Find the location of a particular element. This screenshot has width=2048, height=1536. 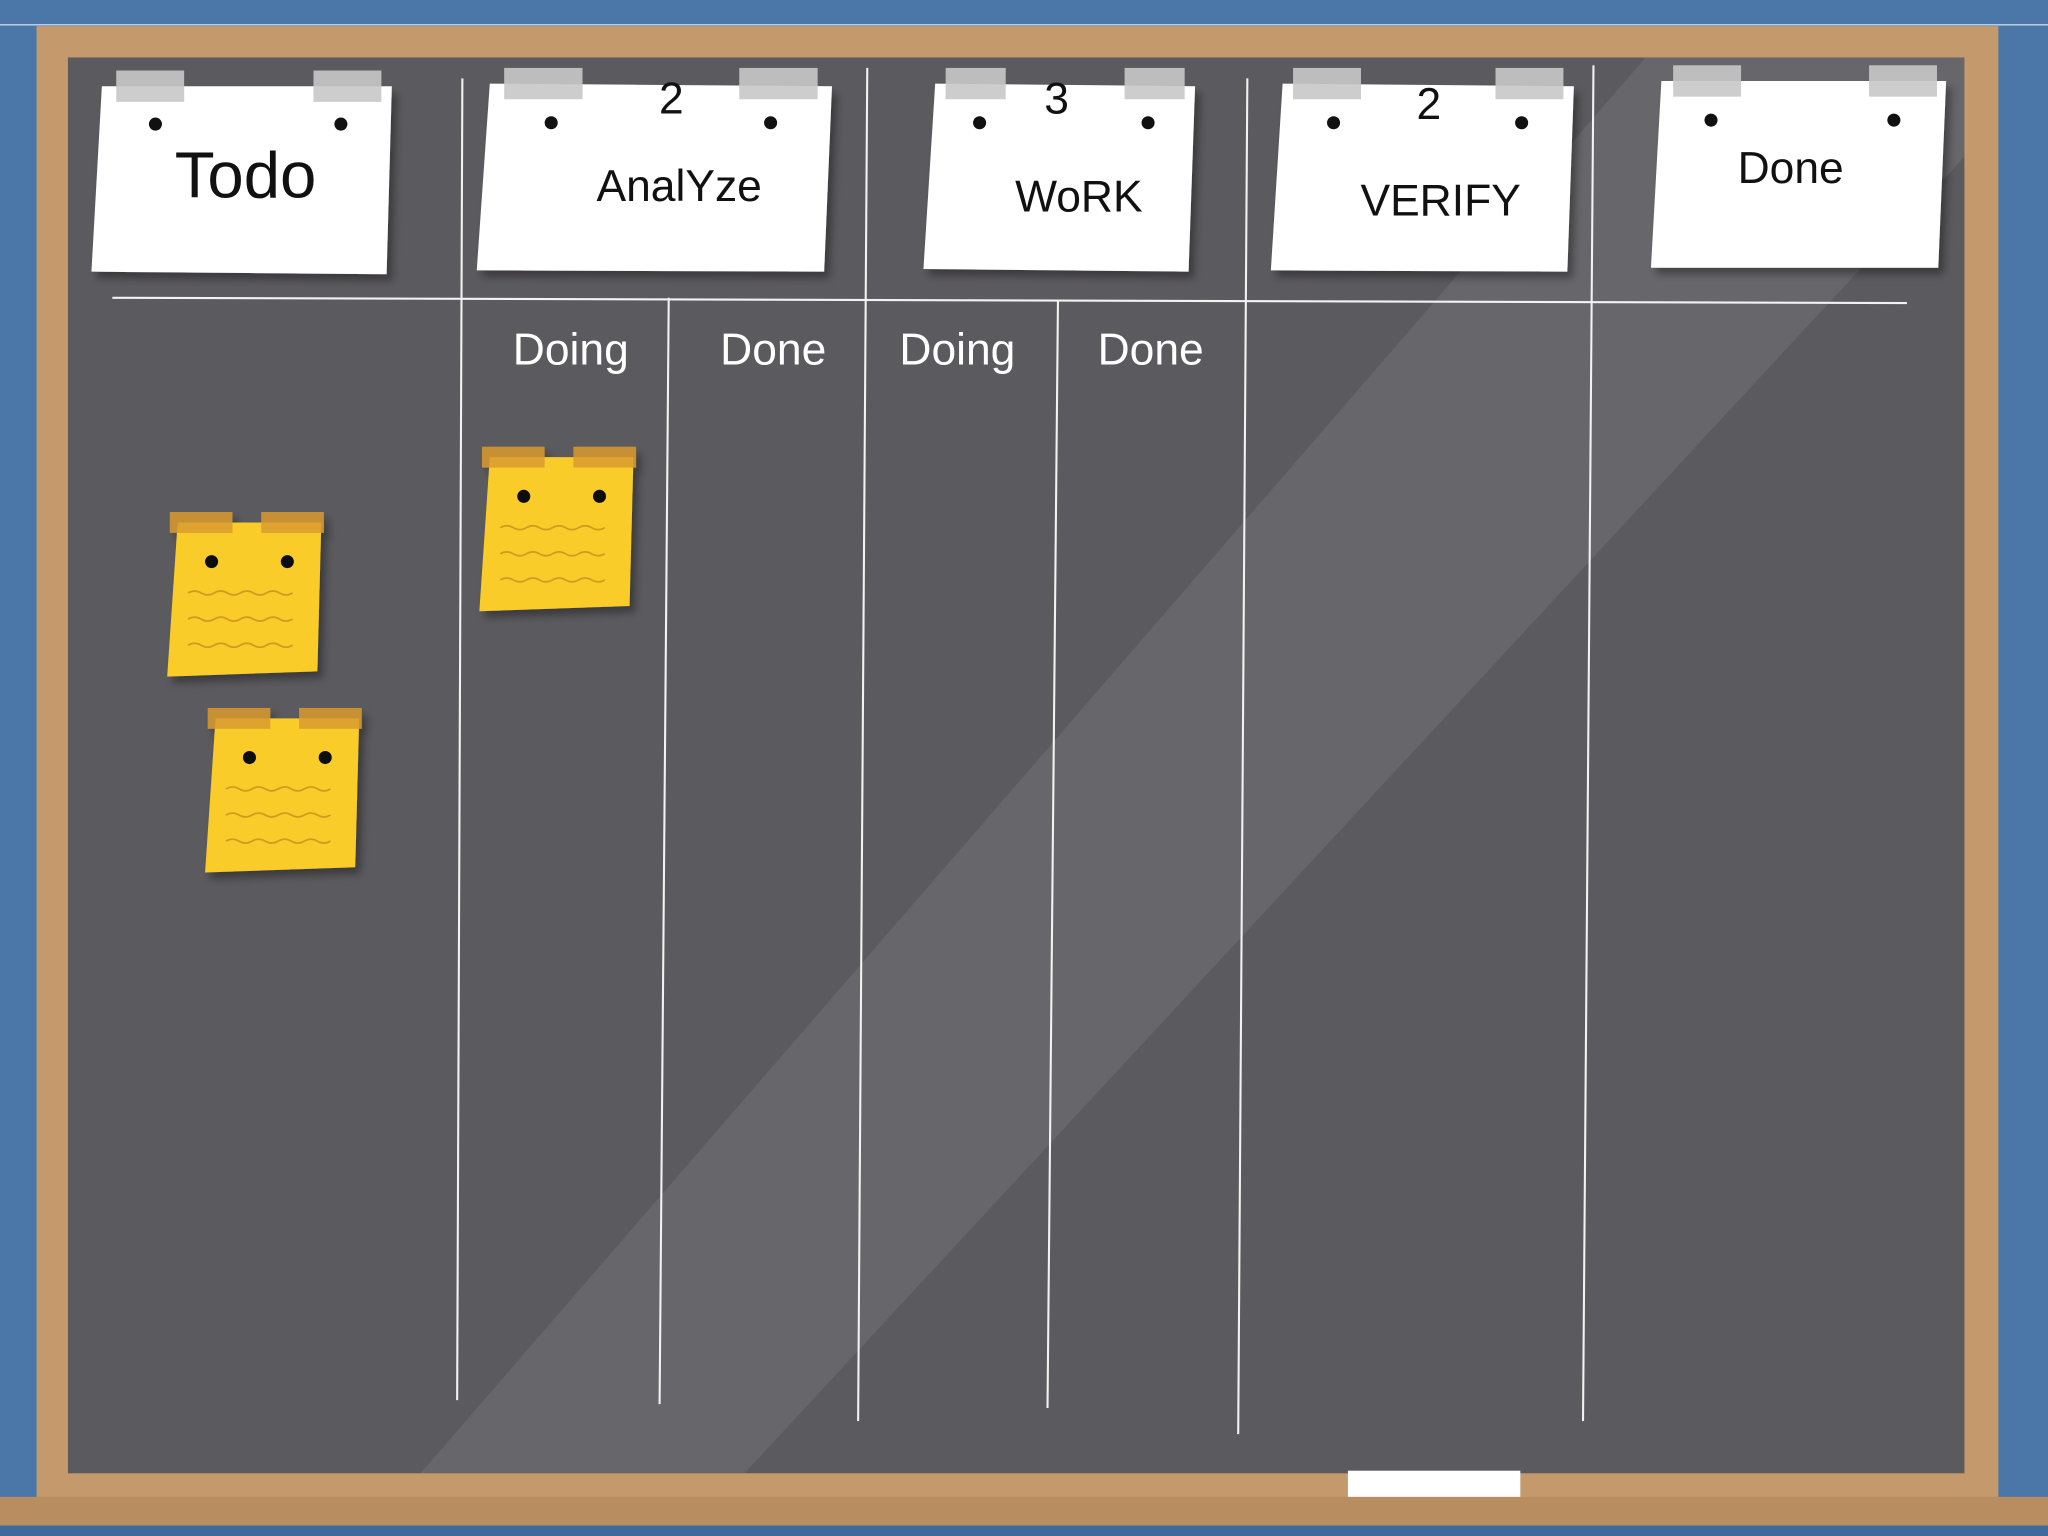

header-cards is located at coordinates (1019, 177).